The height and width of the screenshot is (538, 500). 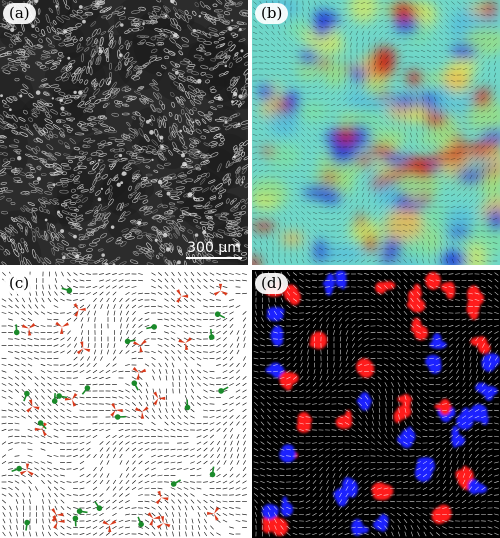 What do you see at coordinates (19, 13) in the screenshot?
I see `panel-label-a: (a)` at bounding box center [19, 13].